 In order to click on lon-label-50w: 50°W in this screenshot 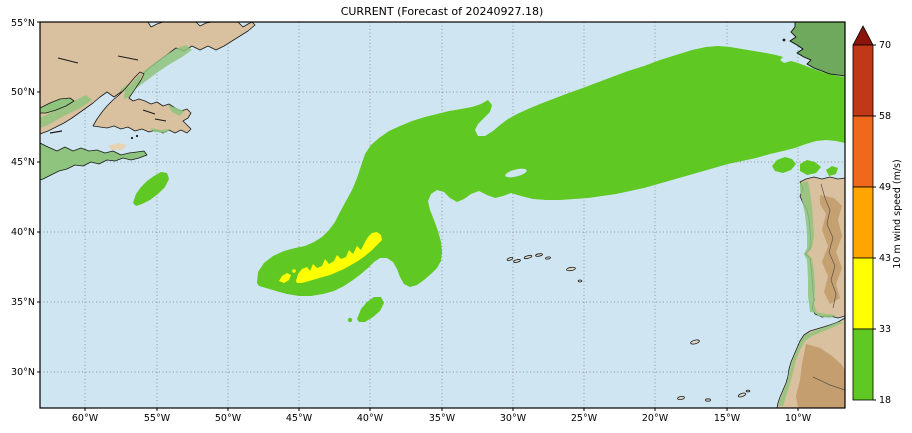, I will do `click(228, 418)`.